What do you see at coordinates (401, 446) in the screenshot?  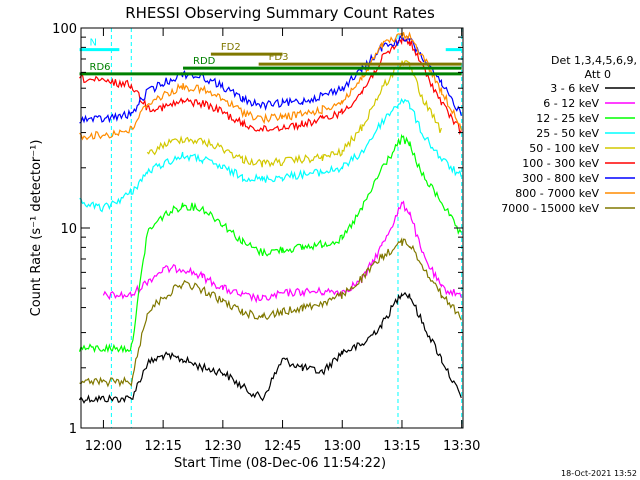 I see `x-tick-label-5: 13:15` at bounding box center [401, 446].